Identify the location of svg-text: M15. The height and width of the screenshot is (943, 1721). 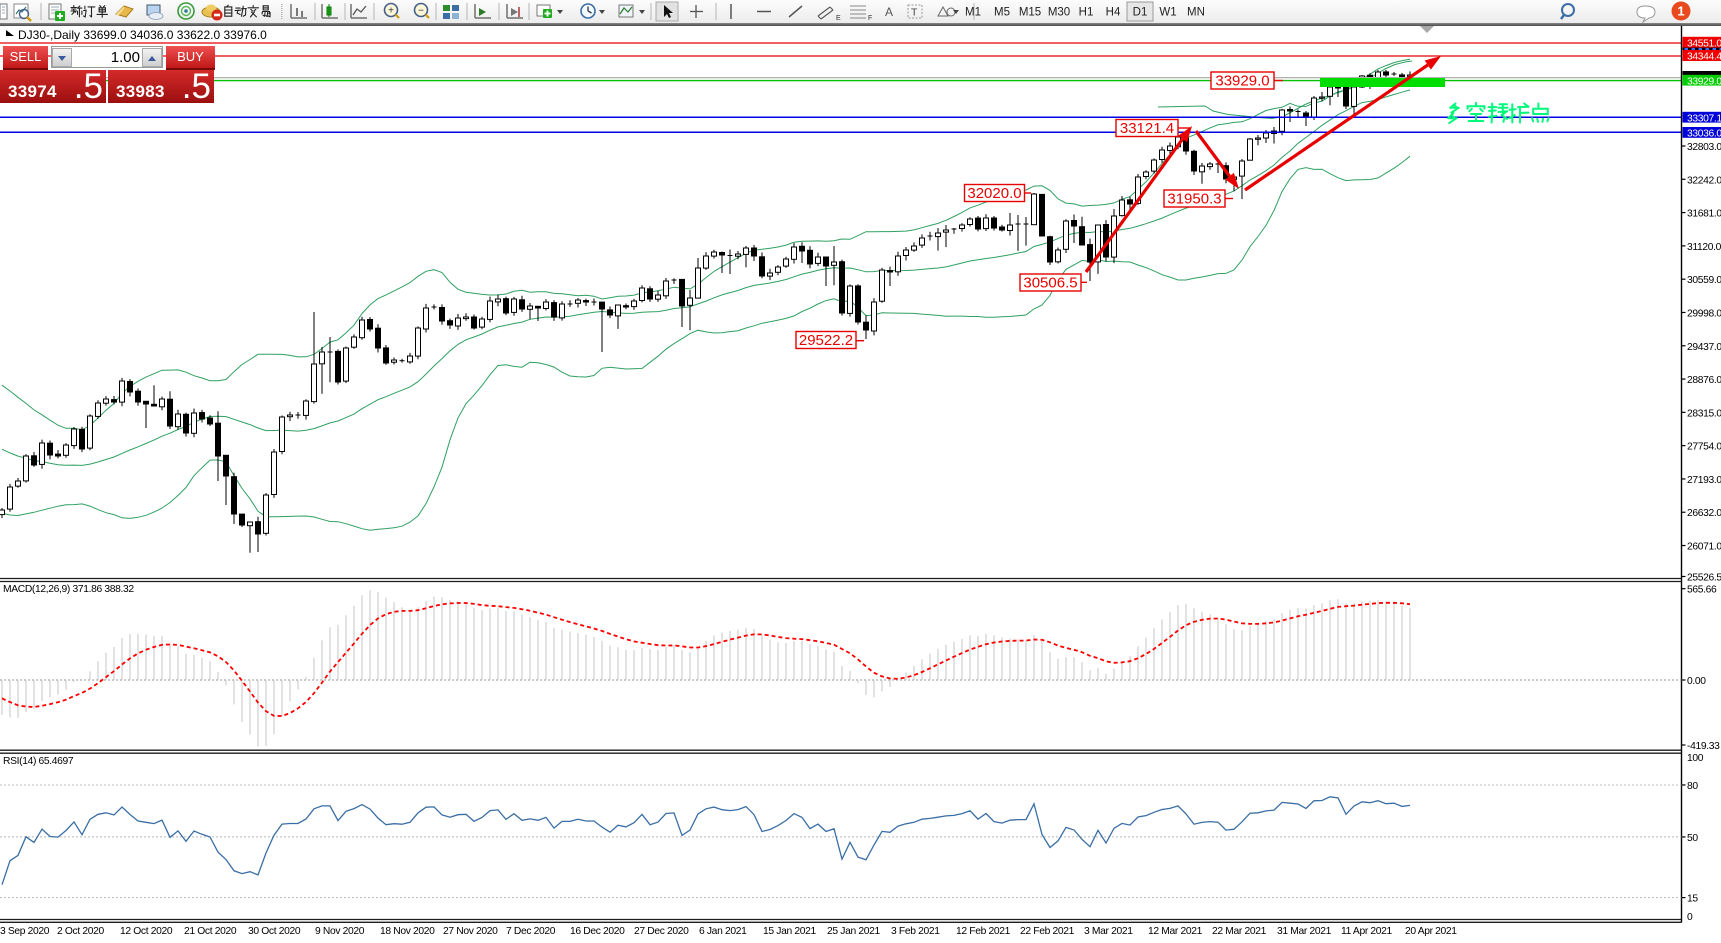
(1030, 13).